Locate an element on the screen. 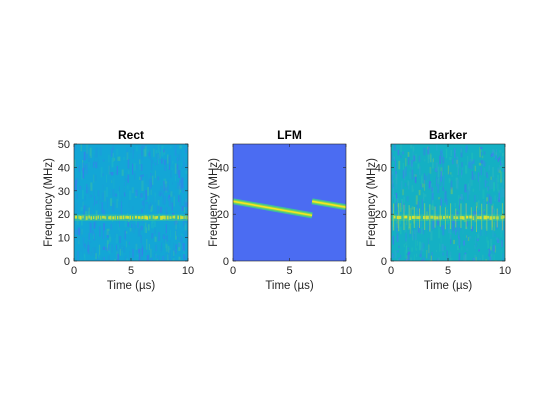 This screenshot has width=560, height=420. chirp-line is located at coordinates (273, 208).